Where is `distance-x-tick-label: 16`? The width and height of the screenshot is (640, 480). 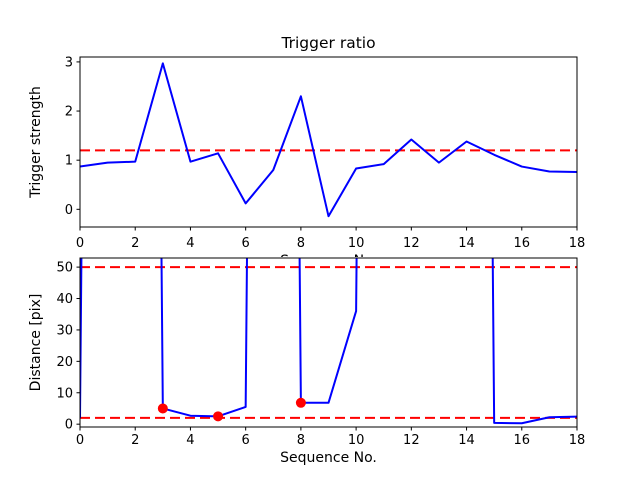
distance-x-tick-label: 16 is located at coordinates (522, 440).